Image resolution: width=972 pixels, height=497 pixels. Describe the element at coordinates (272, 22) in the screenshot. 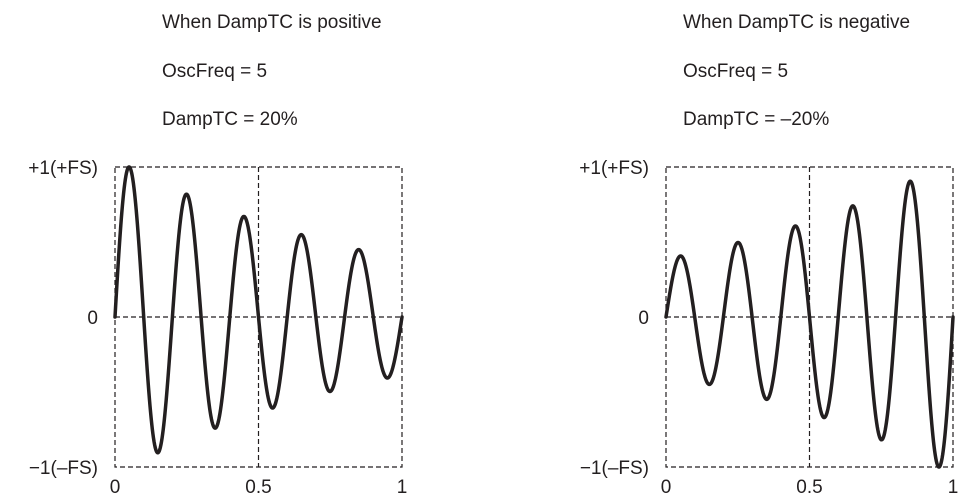

I see `chart-title: When DampTC is positive` at that location.